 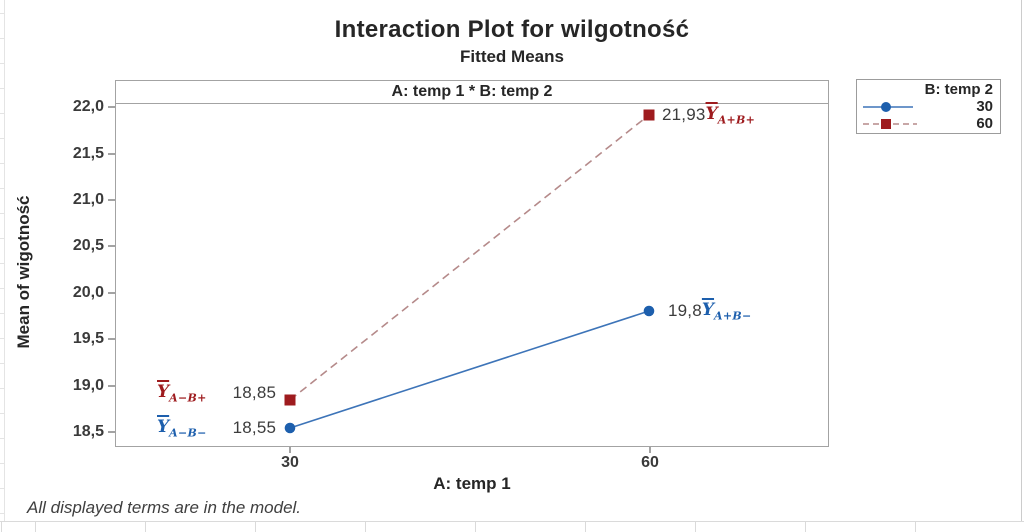 What do you see at coordinates (88, 431) in the screenshot?
I see `y-tick-label: 18,5` at bounding box center [88, 431].